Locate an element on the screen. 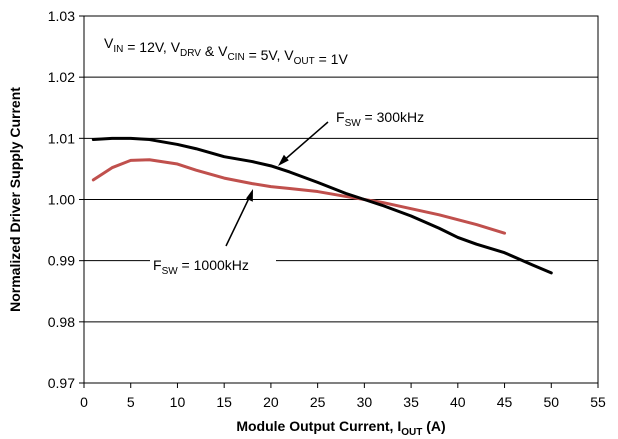 Image resolution: width=618 pixels, height=439 pixels. x-tick-label: 10 is located at coordinates (178, 402).